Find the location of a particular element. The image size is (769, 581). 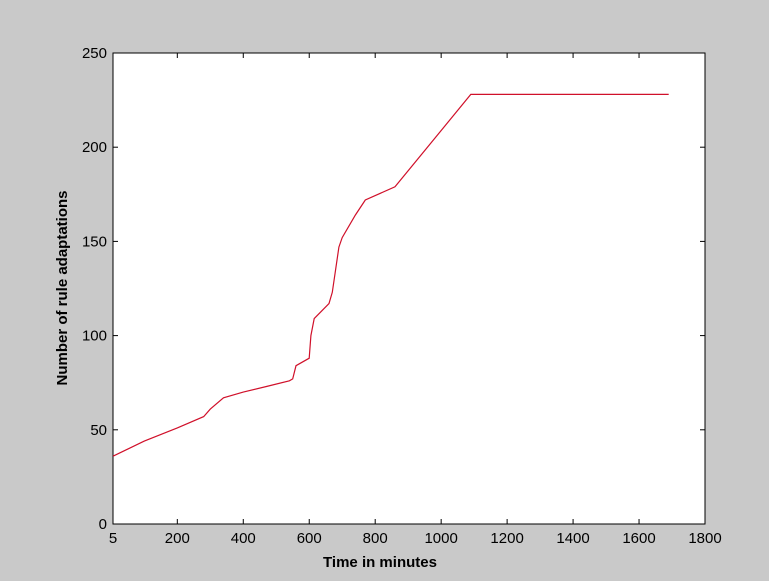

y-tick-label: 200 is located at coordinates (94, 147).